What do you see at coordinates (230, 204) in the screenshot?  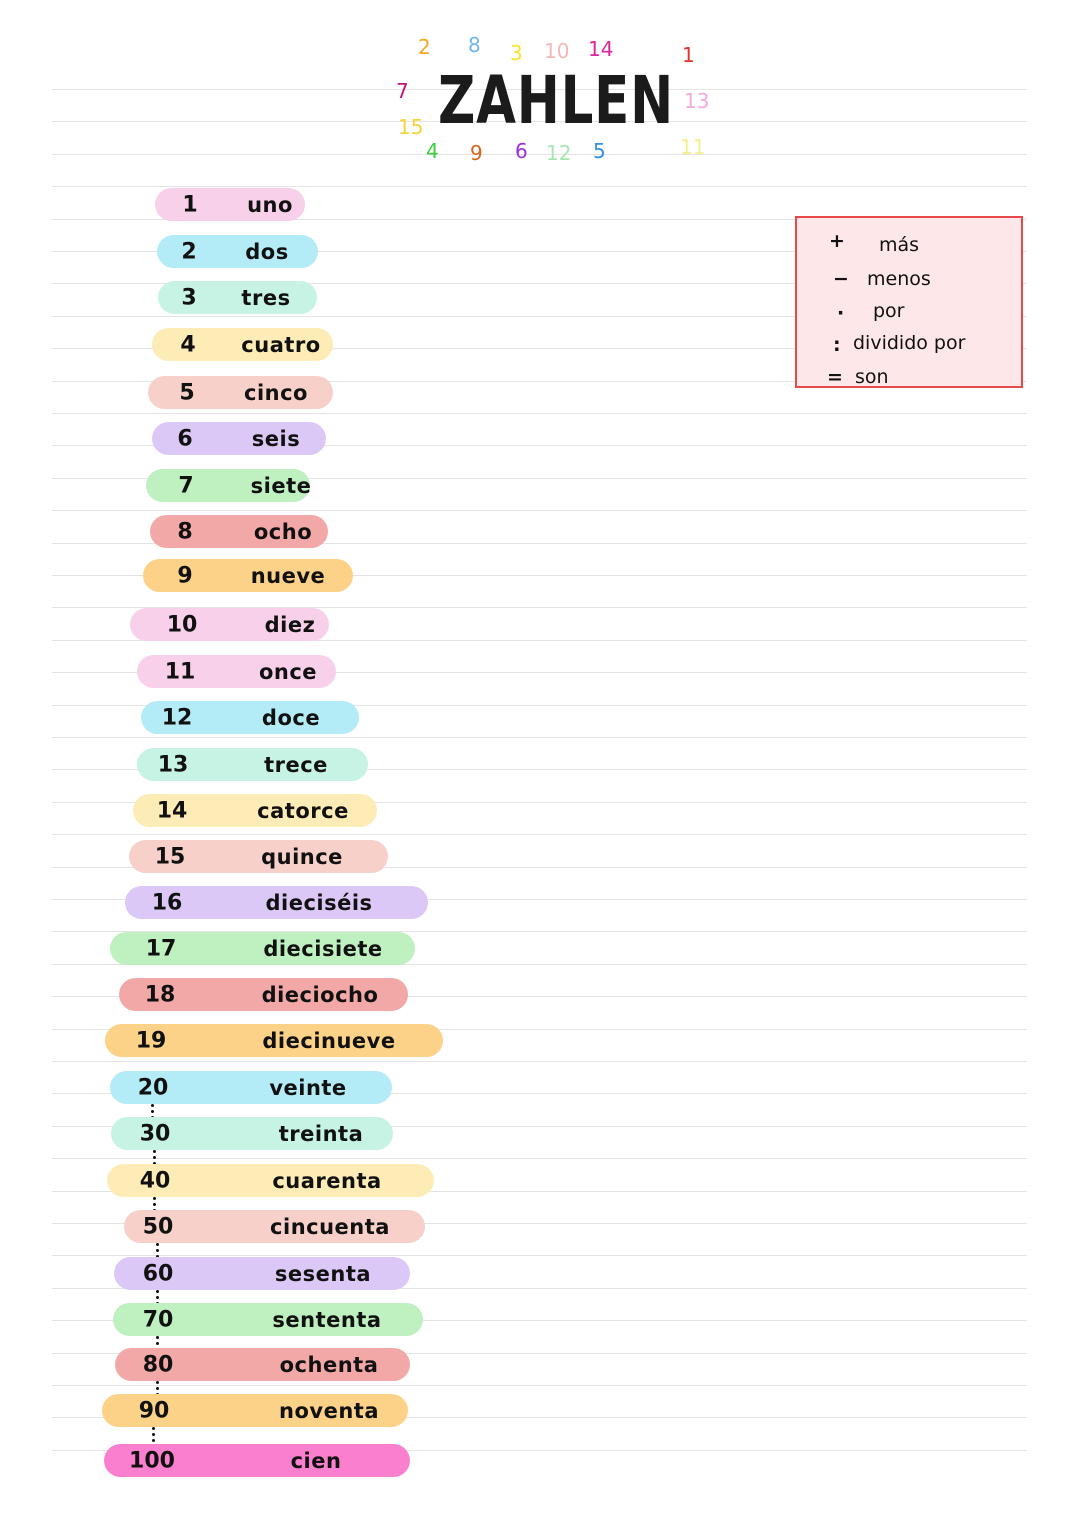 I see `number-row-1: 1 uno` at bounding box center [230, 204].